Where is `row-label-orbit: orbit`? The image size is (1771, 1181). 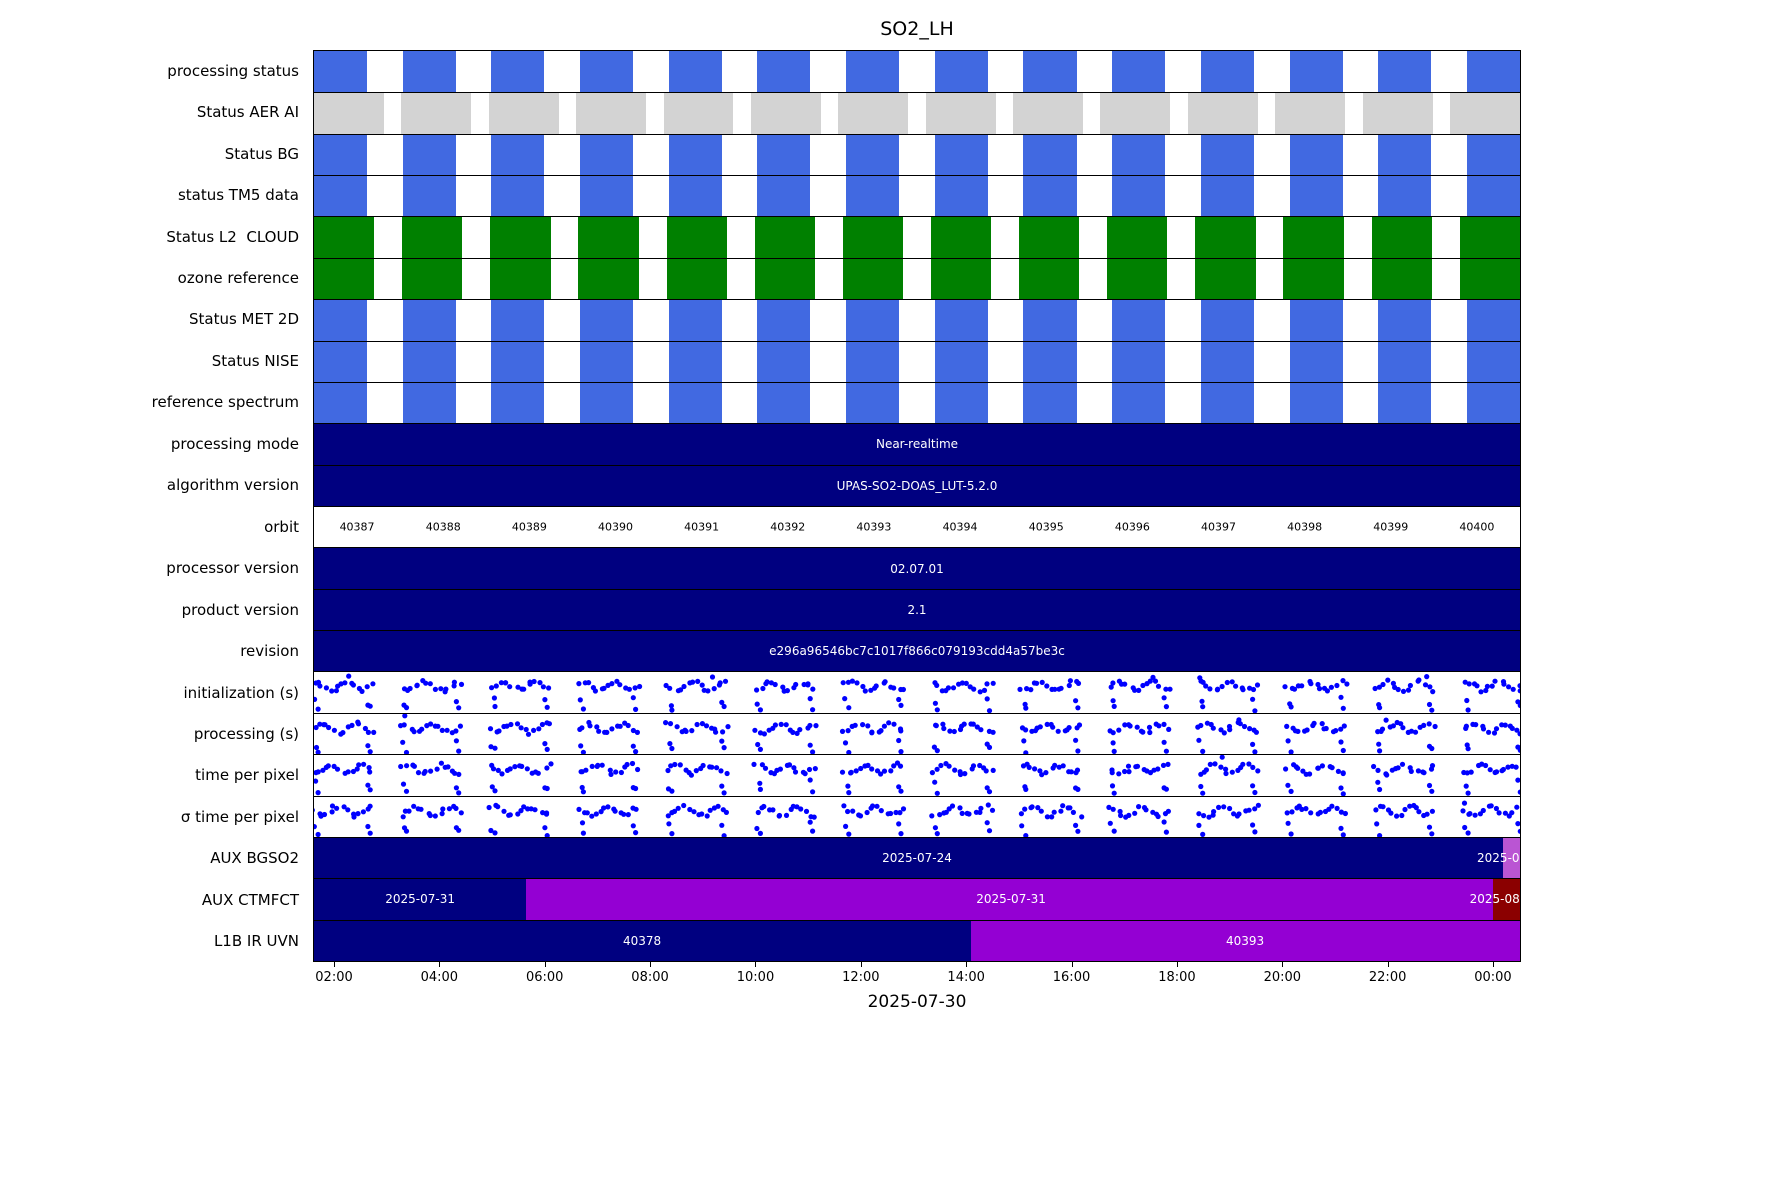
row-label-orbit: orbit is located at coordinates (281, 526).